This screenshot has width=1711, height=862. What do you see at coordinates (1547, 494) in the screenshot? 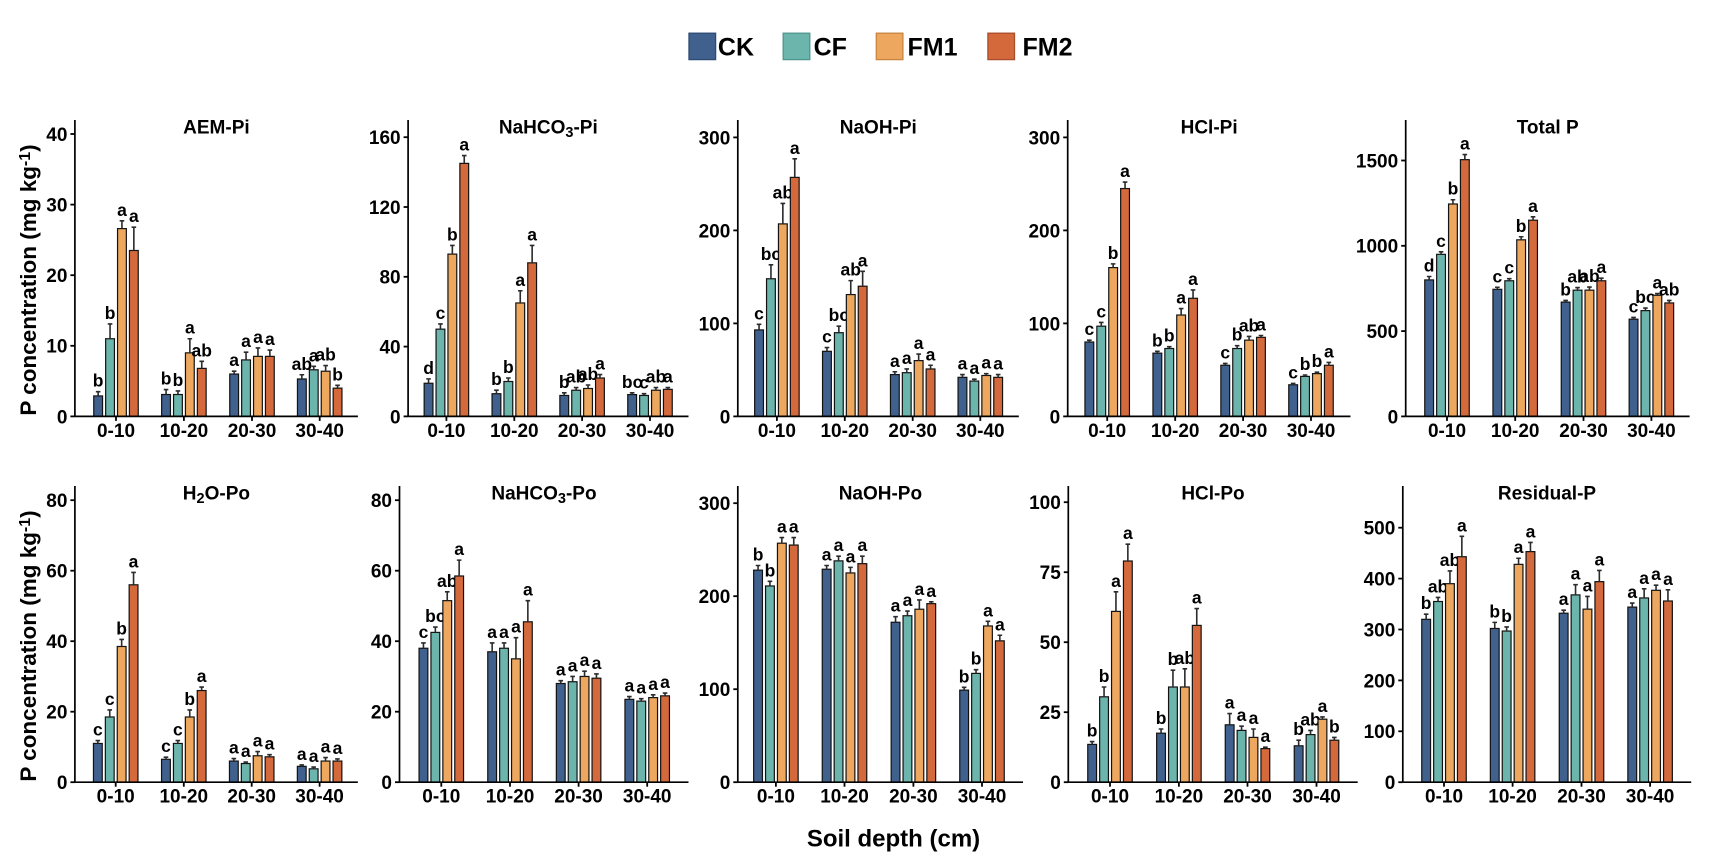
I see `svg-text: Residual-P` at bounding box center [1547, 494].